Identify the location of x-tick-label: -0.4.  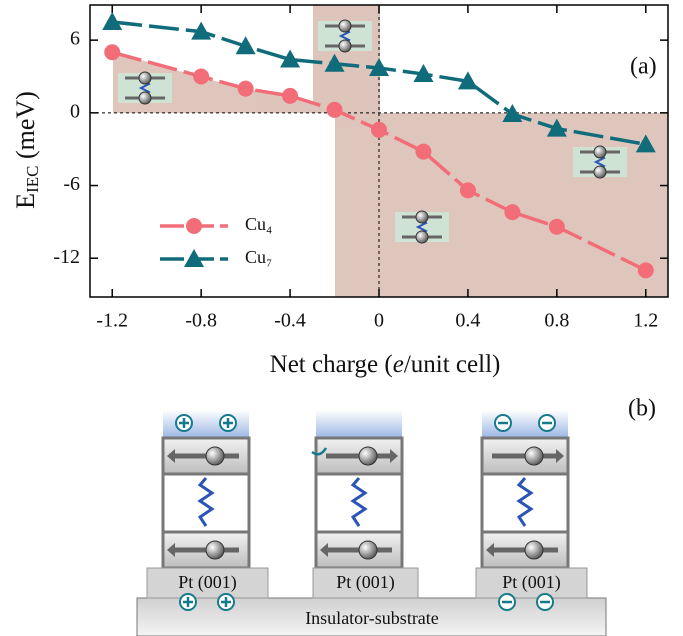
(290, 321).